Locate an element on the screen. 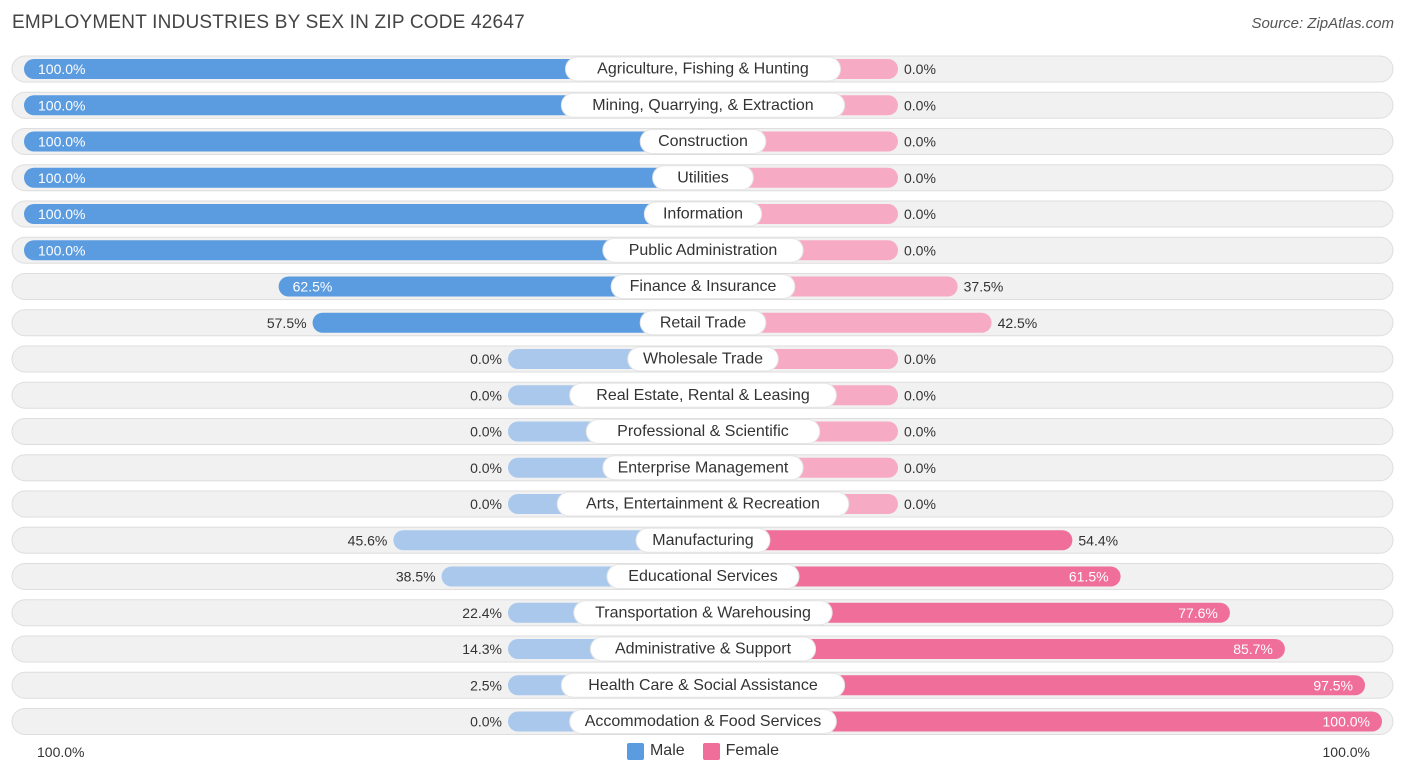  category-label: Manufacturing is located at coordinates (702, 540).